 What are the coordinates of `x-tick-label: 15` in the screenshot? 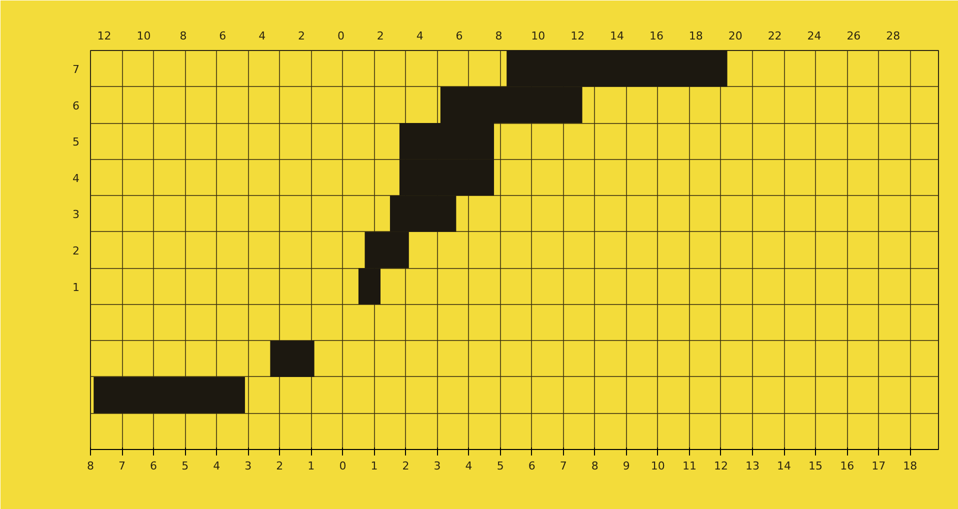 It's located at (815, 466).